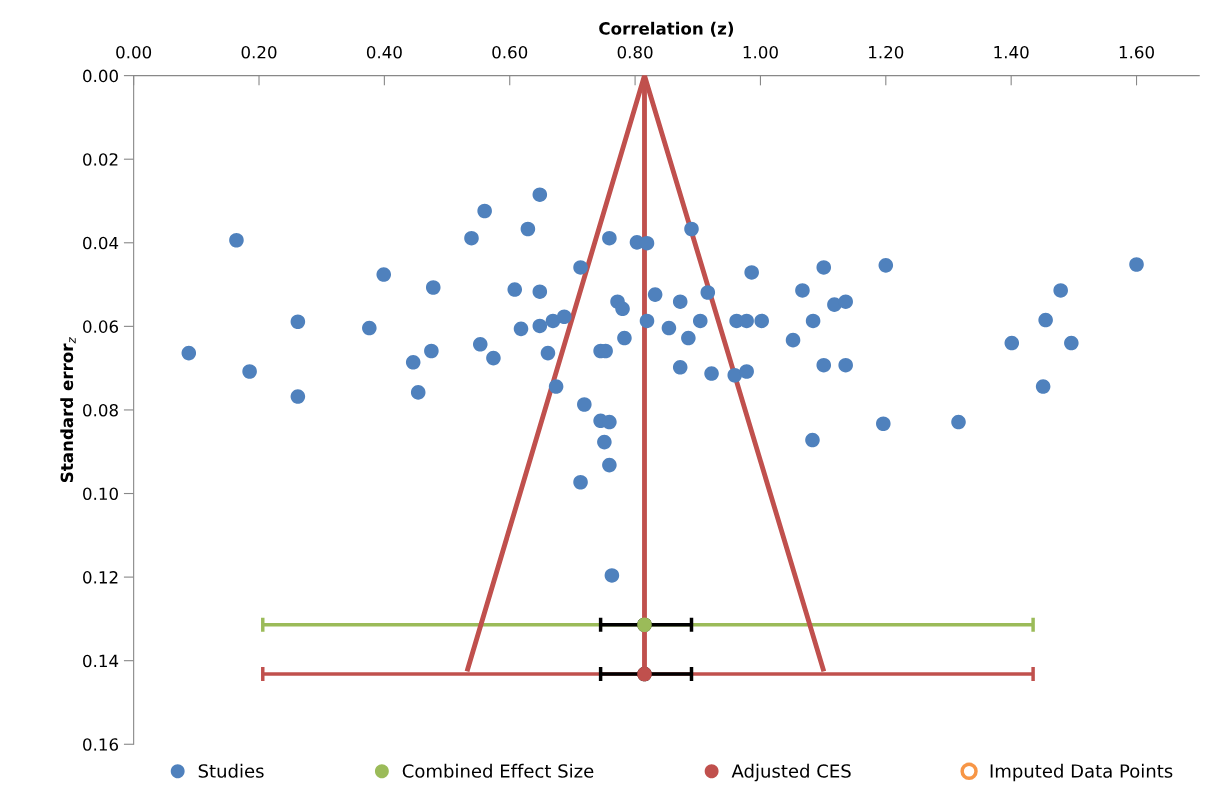 The image size is (1215, 796). What do you see at coordinates (100, 410) in the screenshot?
I see `y-tick-label: 0.08` at bounding box center [100, 410].